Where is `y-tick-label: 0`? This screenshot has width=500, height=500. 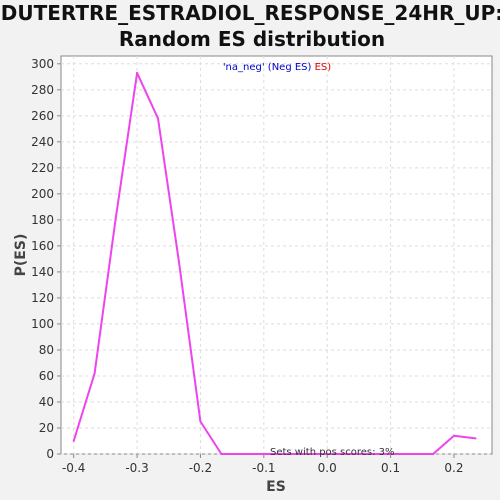
y-tick-label: 0 is located at coordinates (50, 454).